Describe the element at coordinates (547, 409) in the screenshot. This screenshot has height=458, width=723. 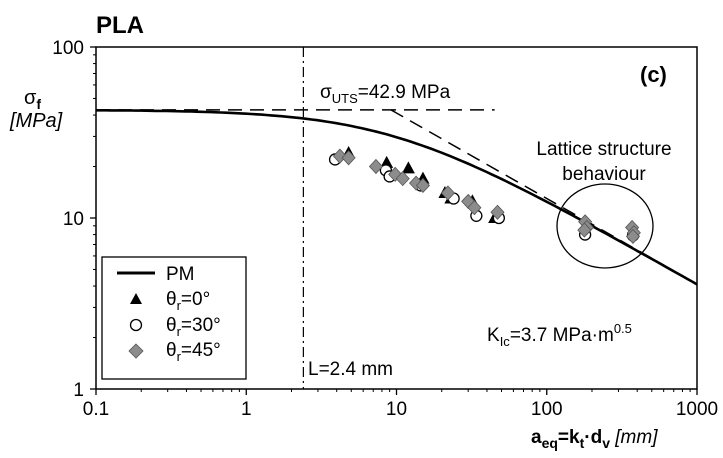
I see `x-tick-label: 100` at that location.